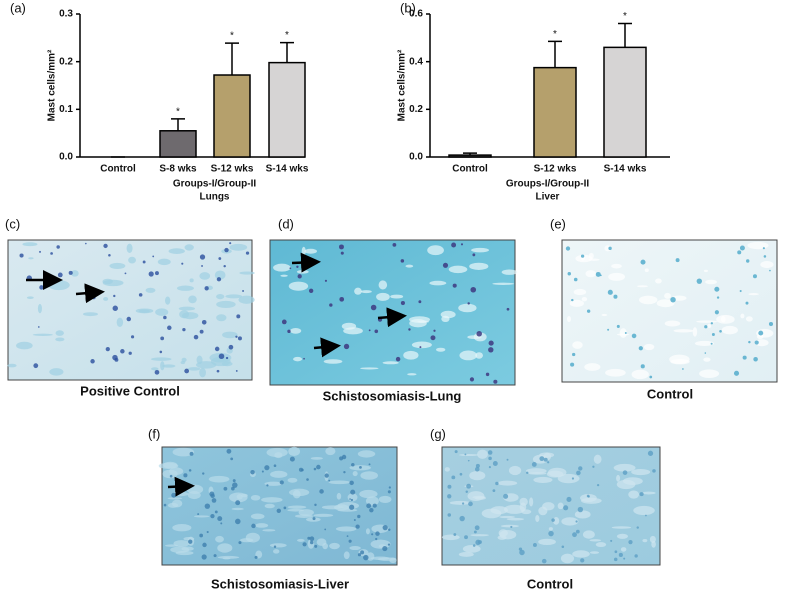 This screenshot has width=785, height=593. I want to click on caption: Schistosomiasis-Lung, so click(392, 395).